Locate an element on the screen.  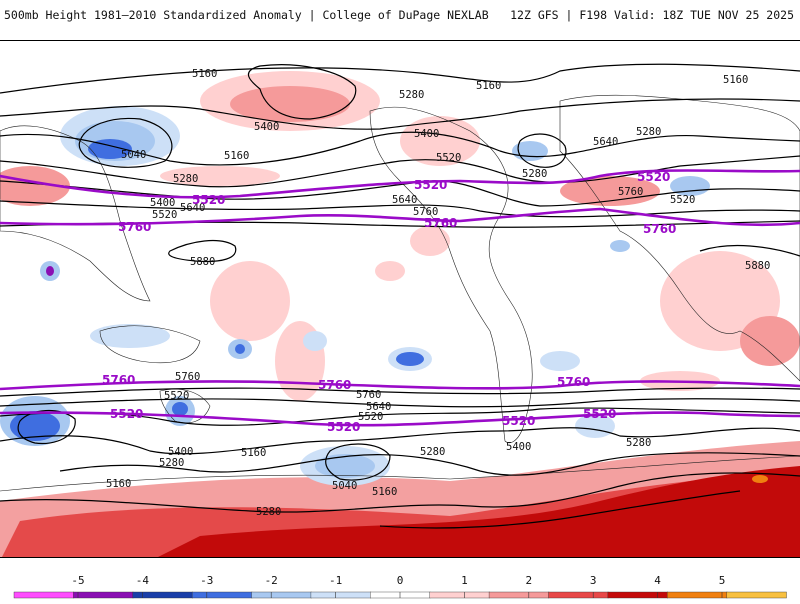
colorbar-tick-label: 1 is located at coordinates (464, 580).